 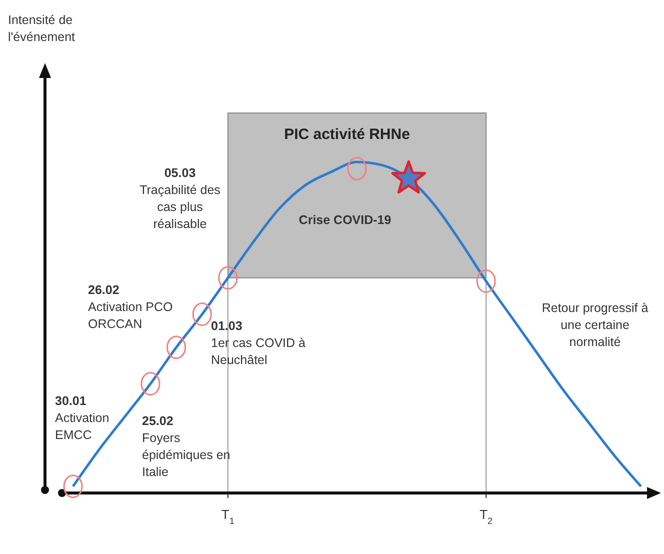 What do you see at coordinates (82, 418) in the screenshot?
I see `annotation: 30.01 Activation EMCC` at bounding box center [82, 418].